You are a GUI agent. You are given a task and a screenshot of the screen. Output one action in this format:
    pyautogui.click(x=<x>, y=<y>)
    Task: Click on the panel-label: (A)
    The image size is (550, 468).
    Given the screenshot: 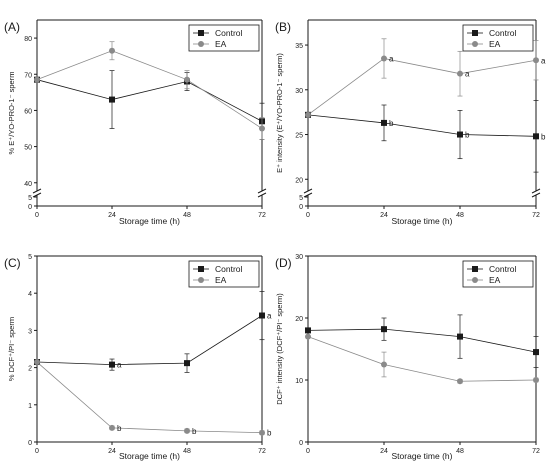 What is the action you would take?
    pyautogui.click(x=12, y=27)
    